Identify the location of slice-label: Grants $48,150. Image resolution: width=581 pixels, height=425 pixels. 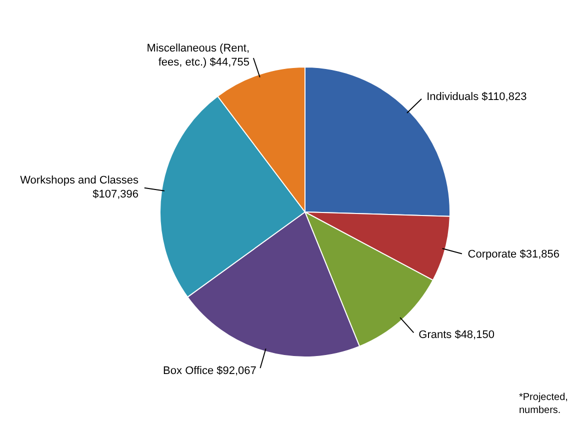
(456, 334).